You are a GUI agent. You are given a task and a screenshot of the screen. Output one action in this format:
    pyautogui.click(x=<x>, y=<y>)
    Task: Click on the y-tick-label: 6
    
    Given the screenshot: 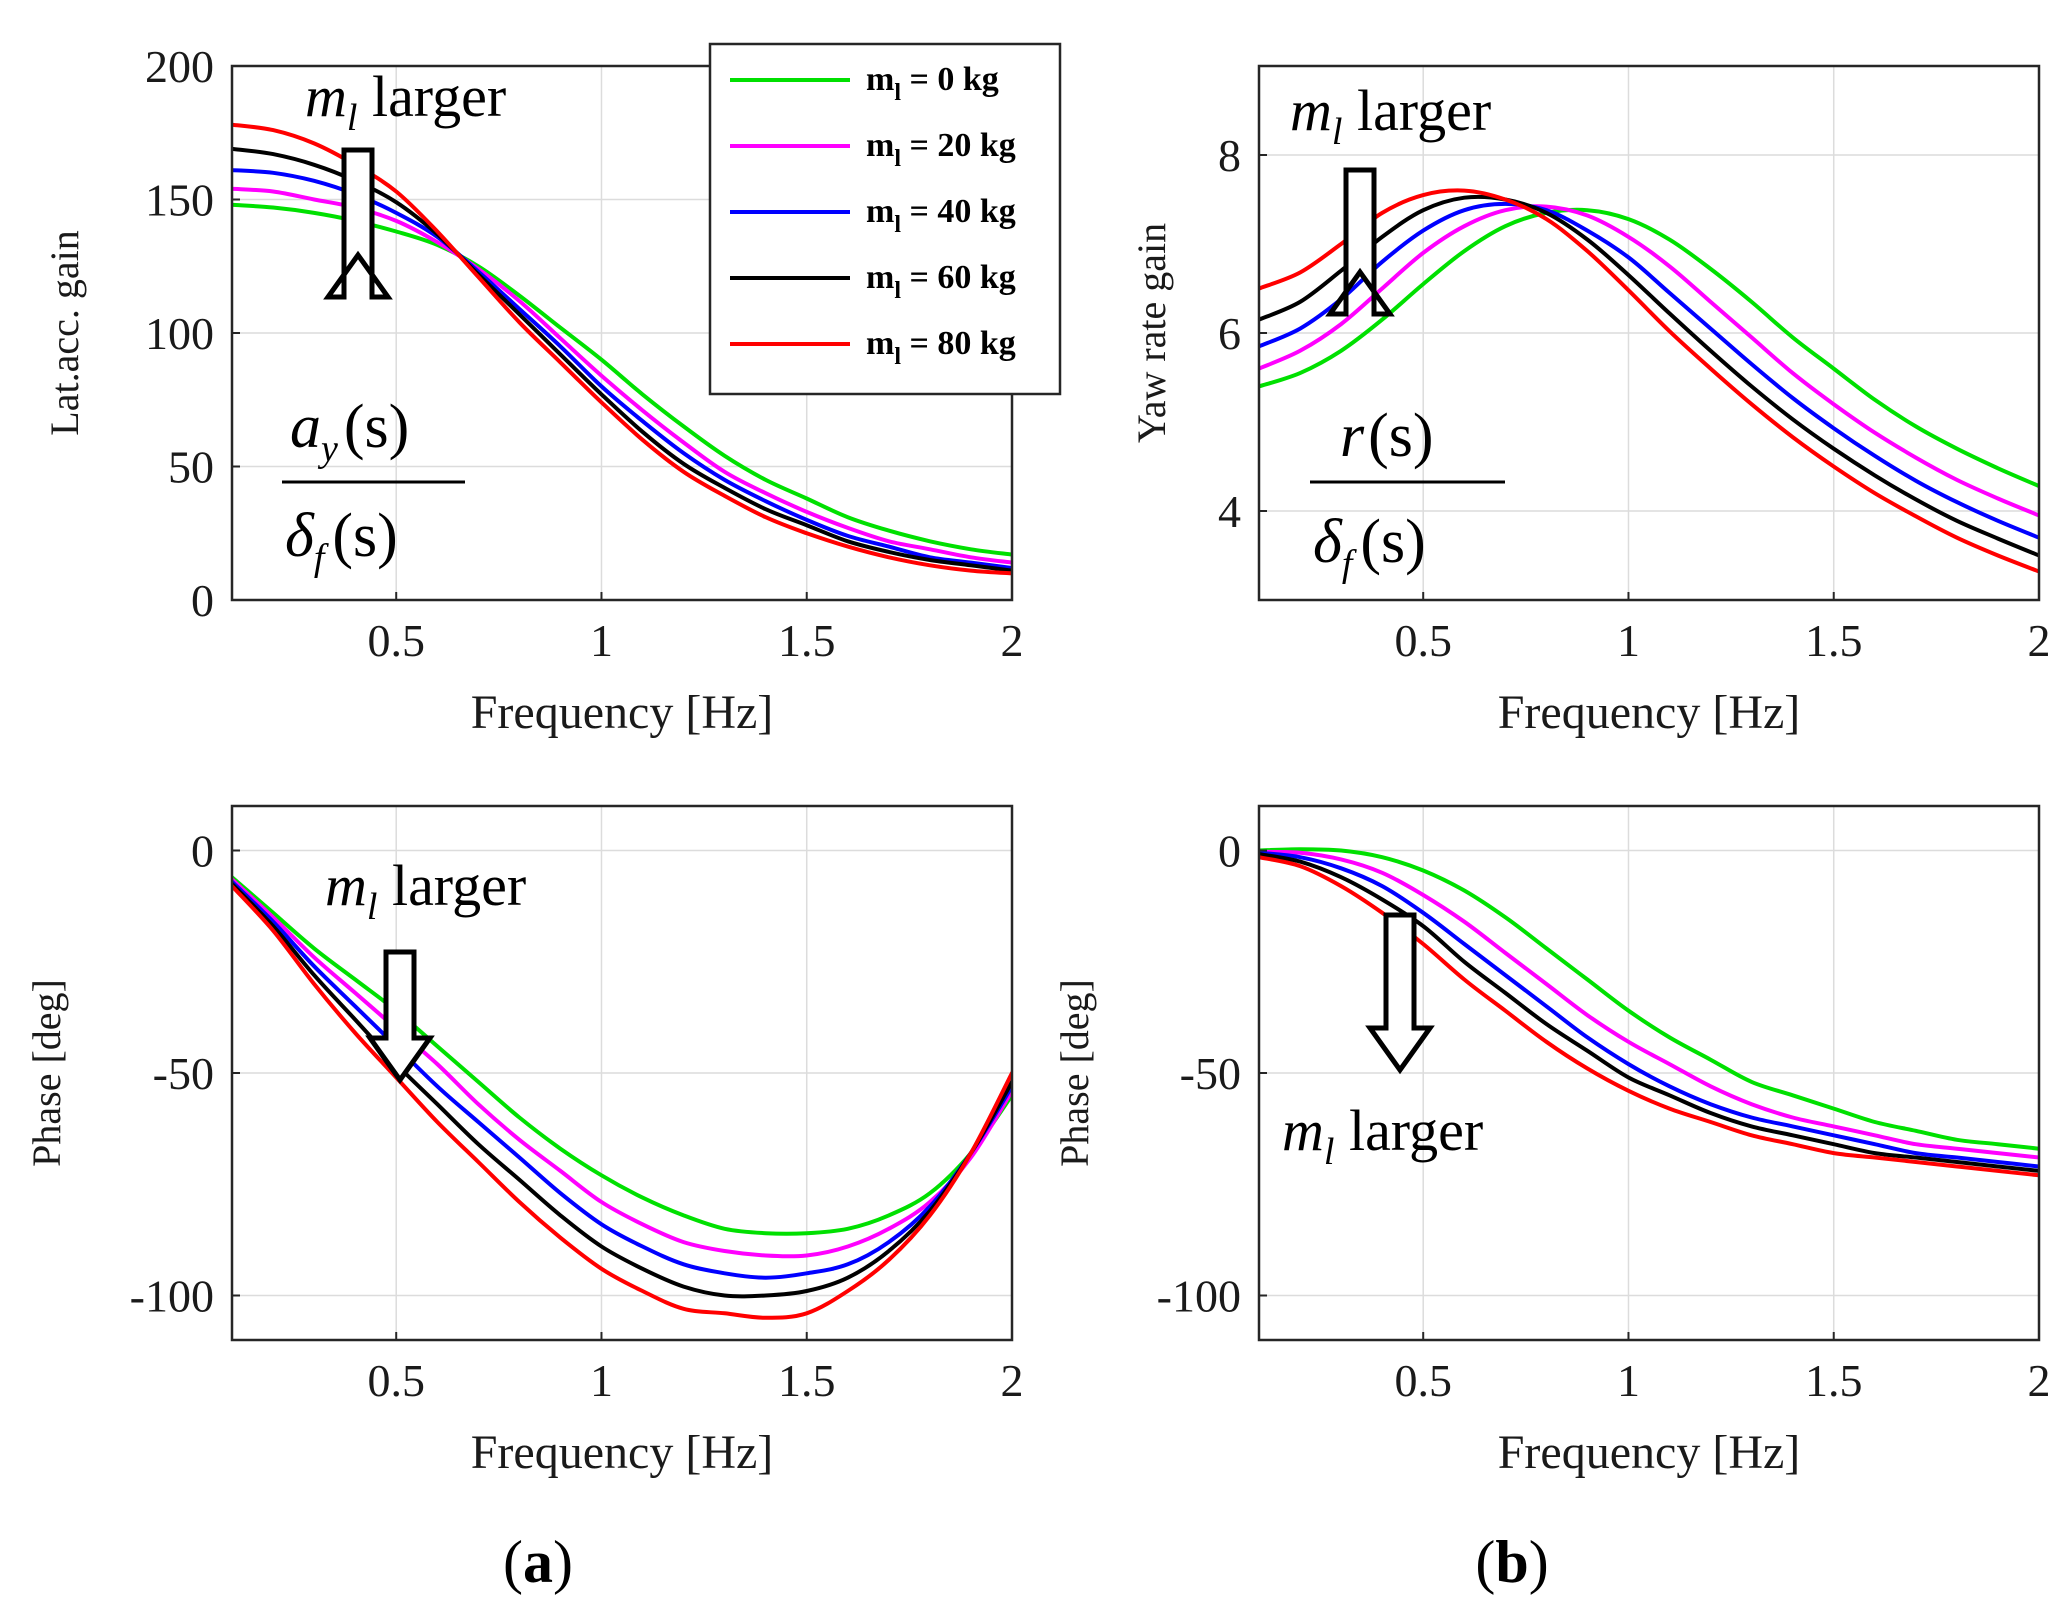 What is the action you would take?
    pyautogui.click(x=1229, y=333)
    